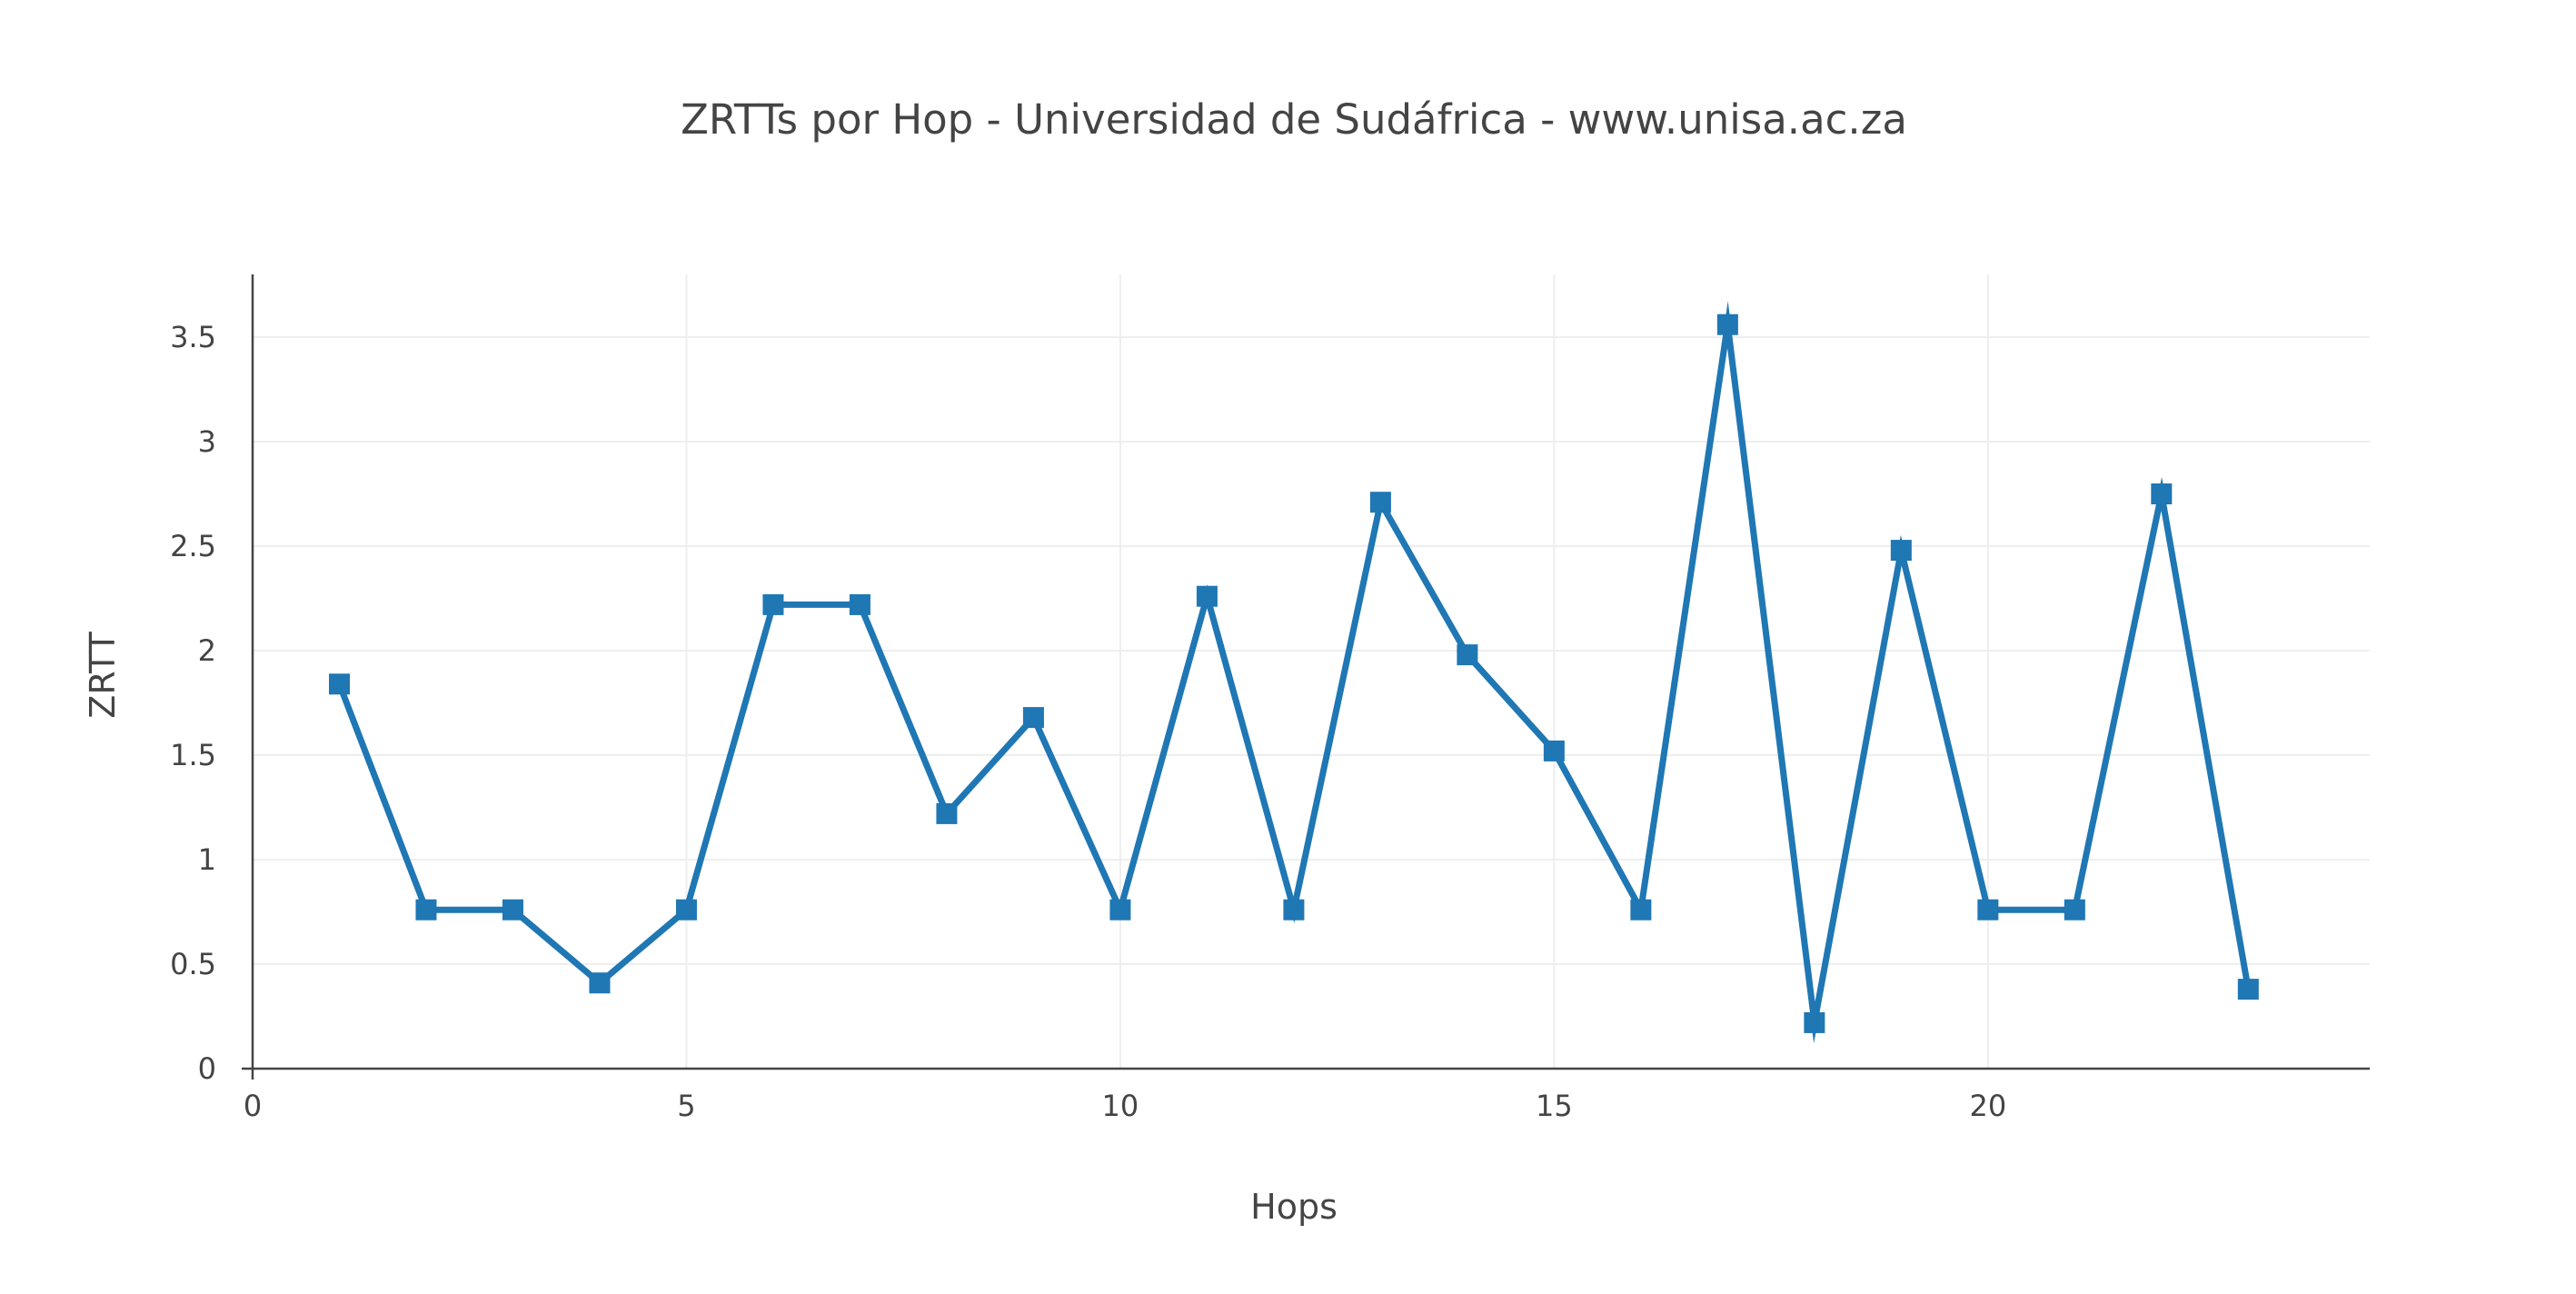  Describe the element at coordinates (103, 675) in the screenshot. I see `y-axis-title: ZRTT` at that location.